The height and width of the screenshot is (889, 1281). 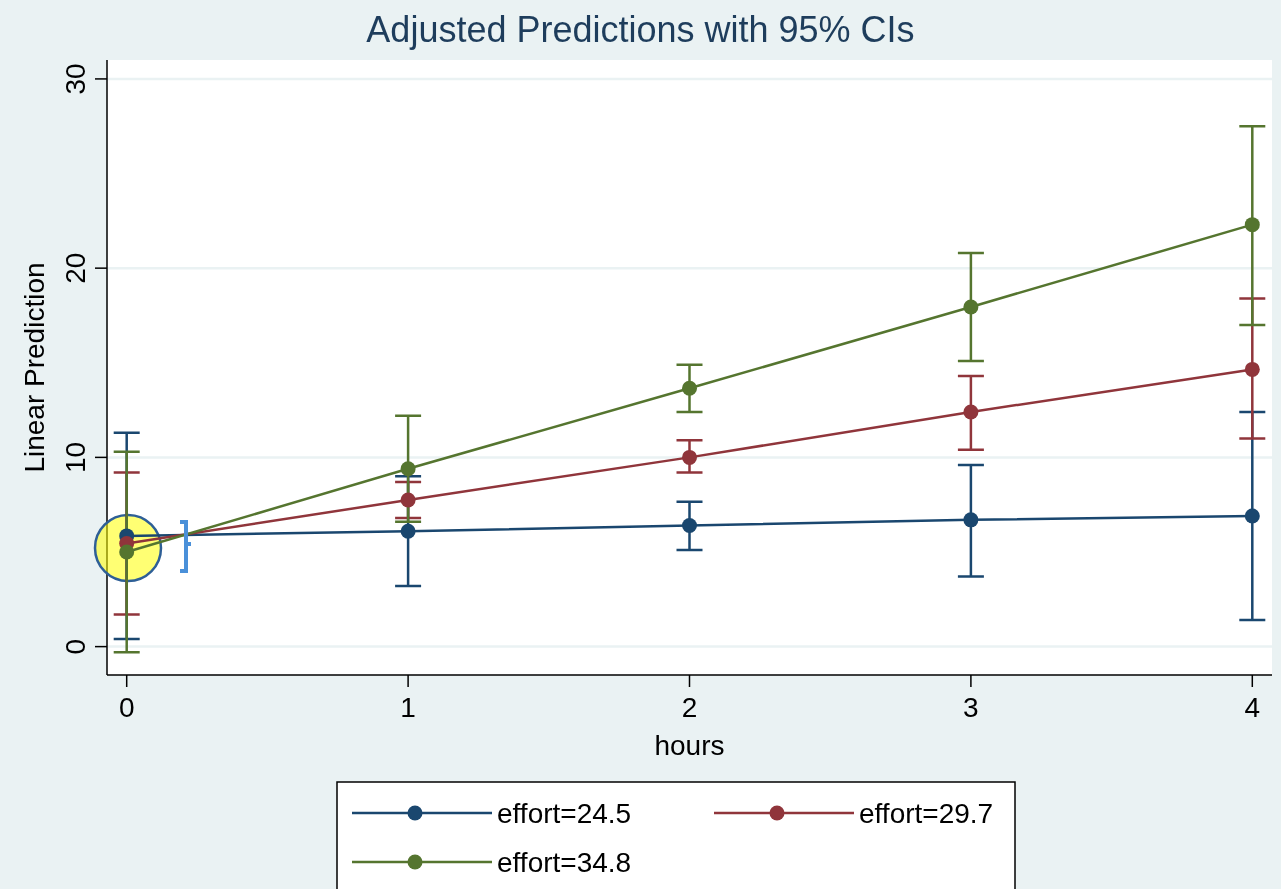 What do you see at coordinates (926, 813) in the screenshot?
I see `legend-label: effort=29.7` at bounding box center [926, 813].